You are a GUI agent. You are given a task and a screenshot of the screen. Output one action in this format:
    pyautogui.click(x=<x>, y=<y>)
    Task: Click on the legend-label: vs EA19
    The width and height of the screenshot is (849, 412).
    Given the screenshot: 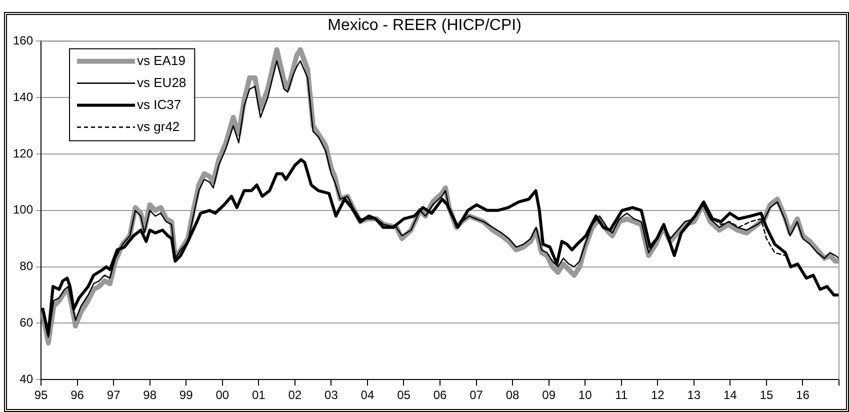 What is the action you would take?
    pyautogui.click(x=161, y=60)
    